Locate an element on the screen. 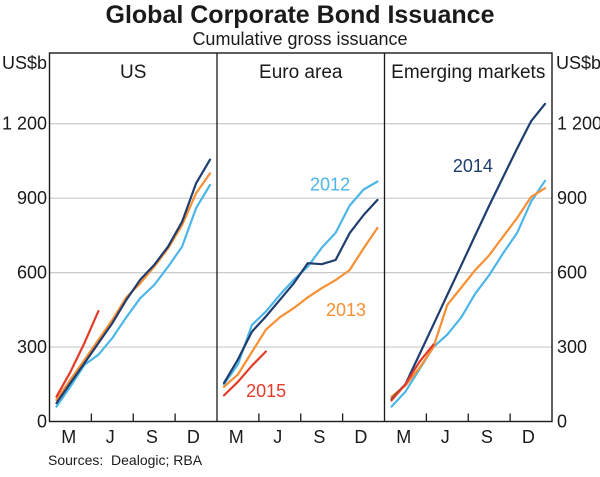  panel-title: US is located at coordinates (133, 72).